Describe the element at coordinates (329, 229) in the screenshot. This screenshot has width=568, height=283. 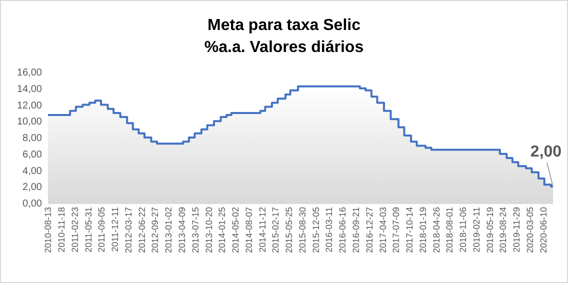
I see `x-tick-label: 2016-03-11` at that location.